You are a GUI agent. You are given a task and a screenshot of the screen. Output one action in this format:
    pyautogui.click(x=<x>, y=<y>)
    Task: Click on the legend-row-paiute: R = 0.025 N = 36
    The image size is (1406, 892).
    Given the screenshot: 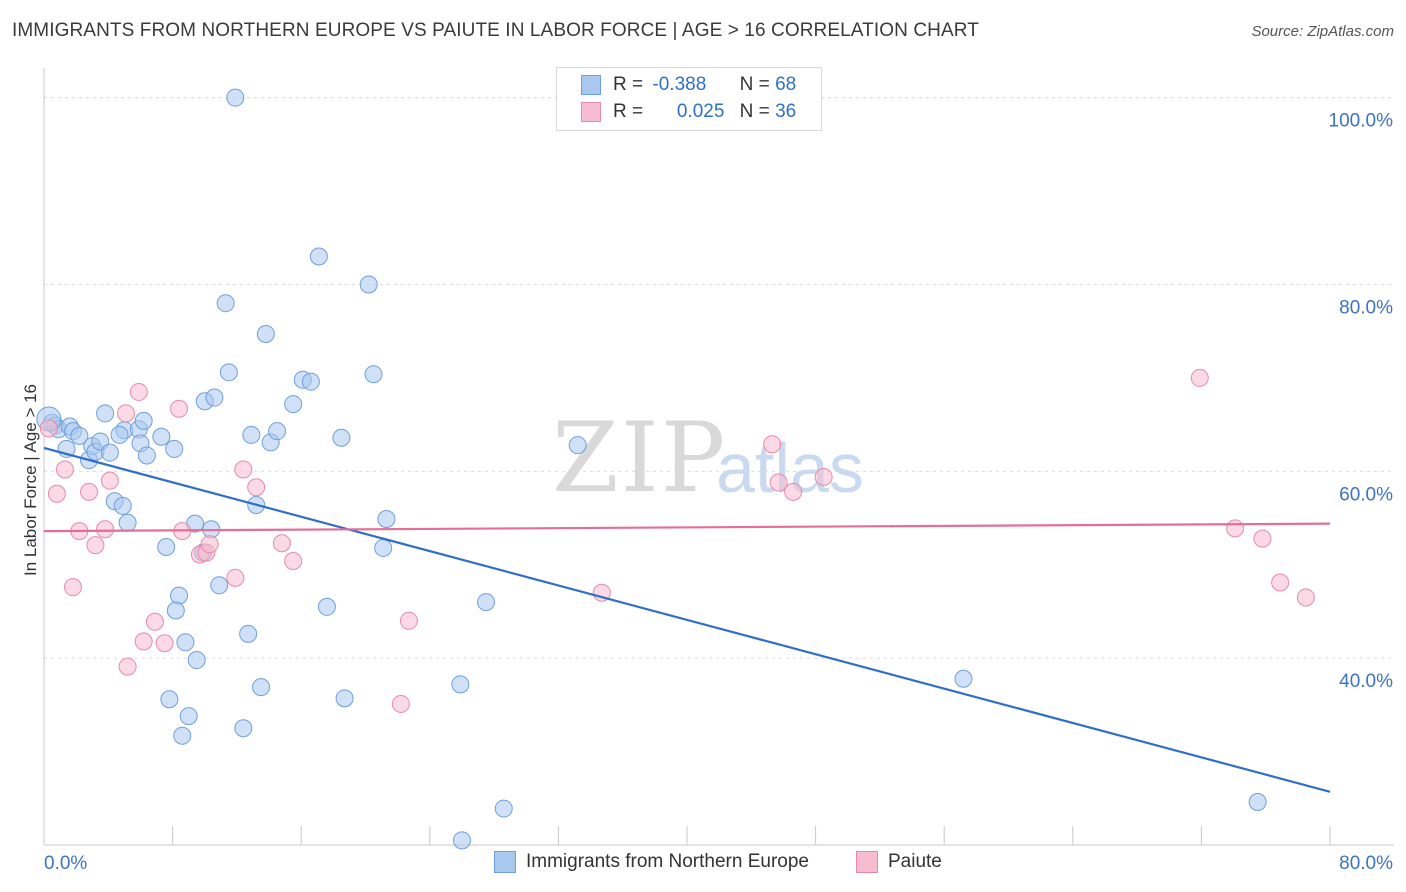 What is the action you would take?
    pyautogui.click(x=688, y=114)
    